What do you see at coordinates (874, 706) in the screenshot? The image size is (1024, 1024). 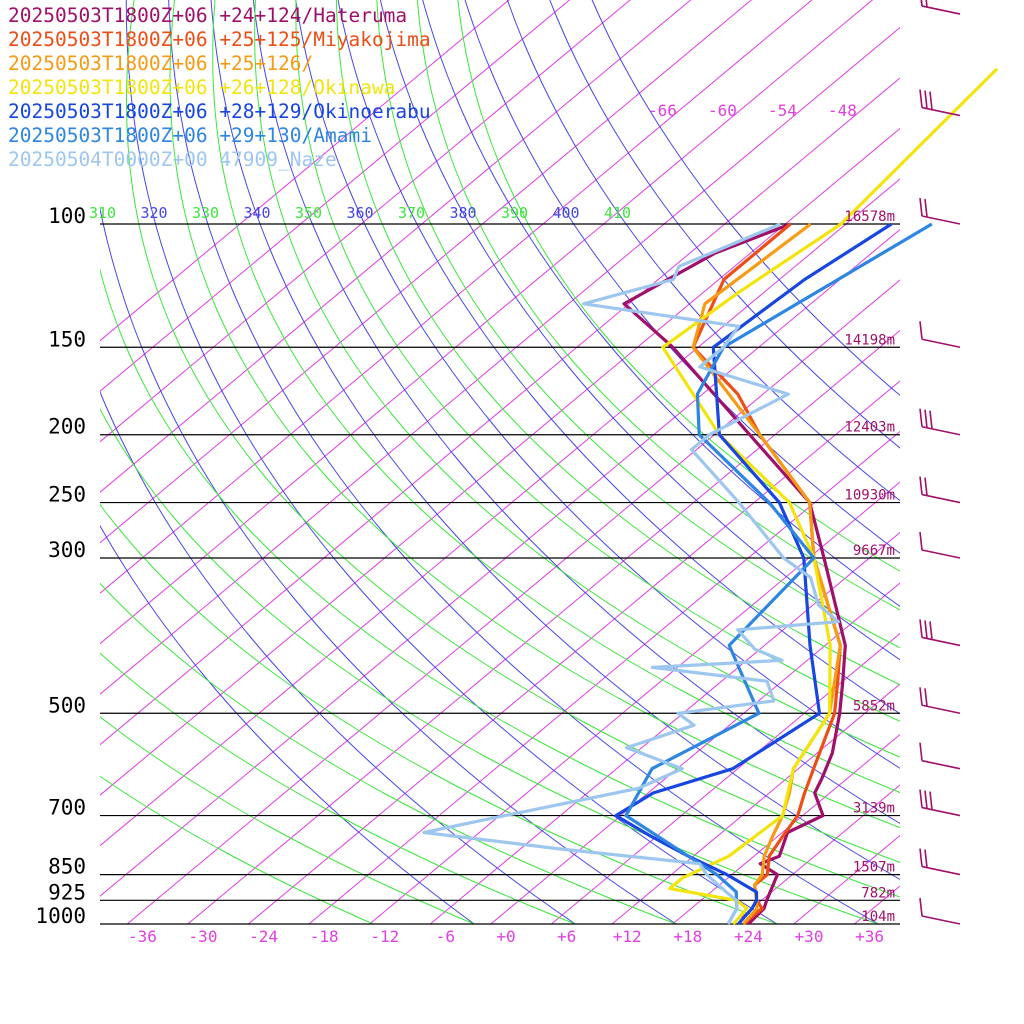 I see `level-height-label: 5852m` at bounding box center [874, 706].